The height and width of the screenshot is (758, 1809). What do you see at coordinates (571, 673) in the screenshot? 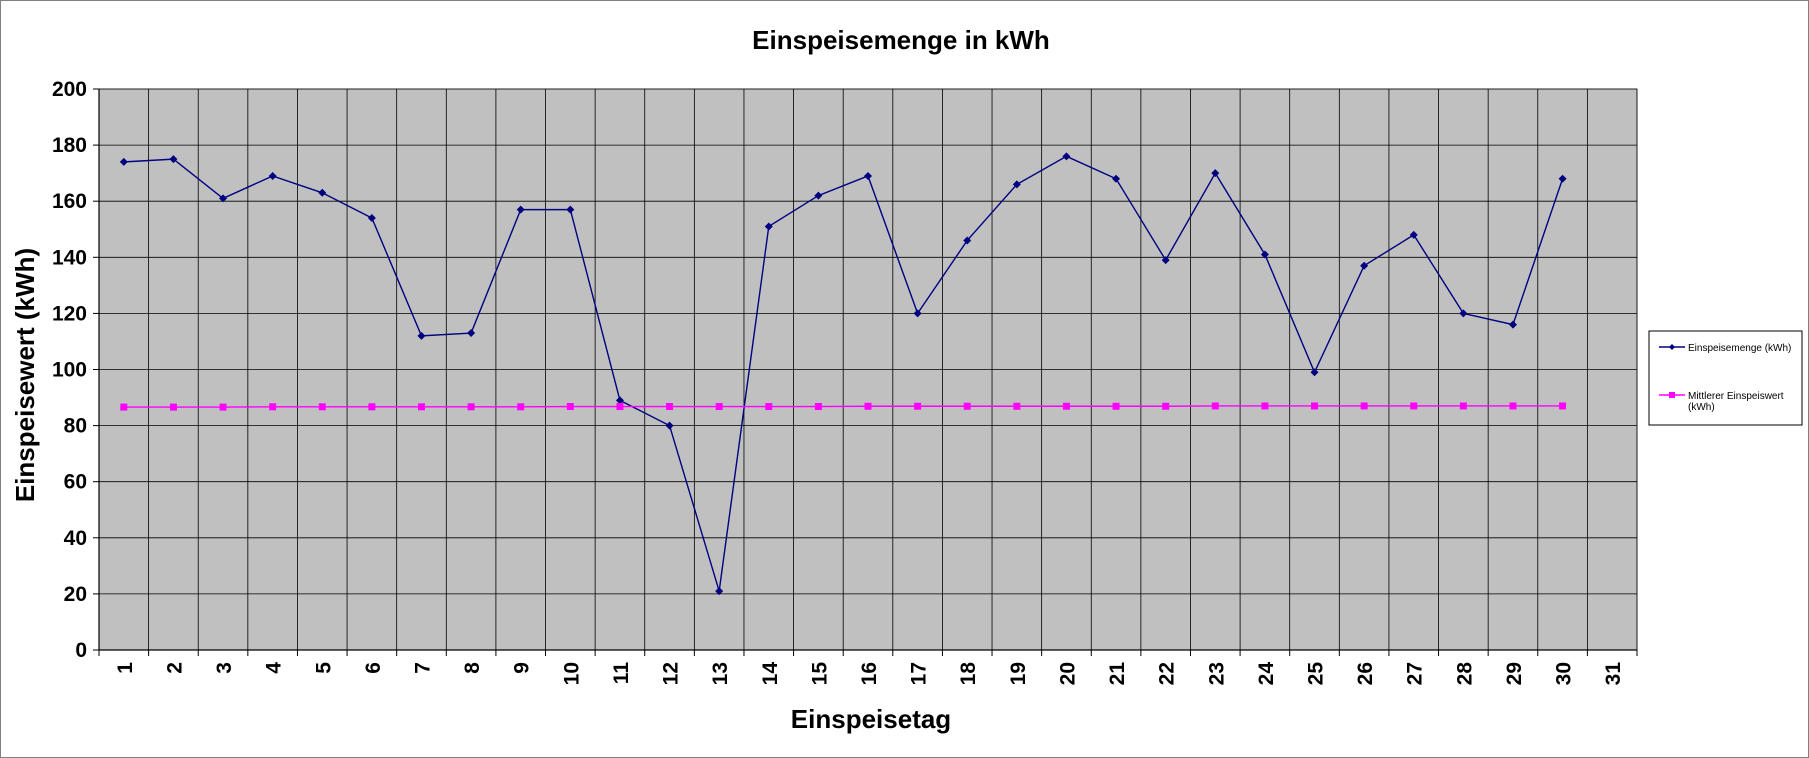
I see `x-tick-label: 10` at bounding box center [571, 673].